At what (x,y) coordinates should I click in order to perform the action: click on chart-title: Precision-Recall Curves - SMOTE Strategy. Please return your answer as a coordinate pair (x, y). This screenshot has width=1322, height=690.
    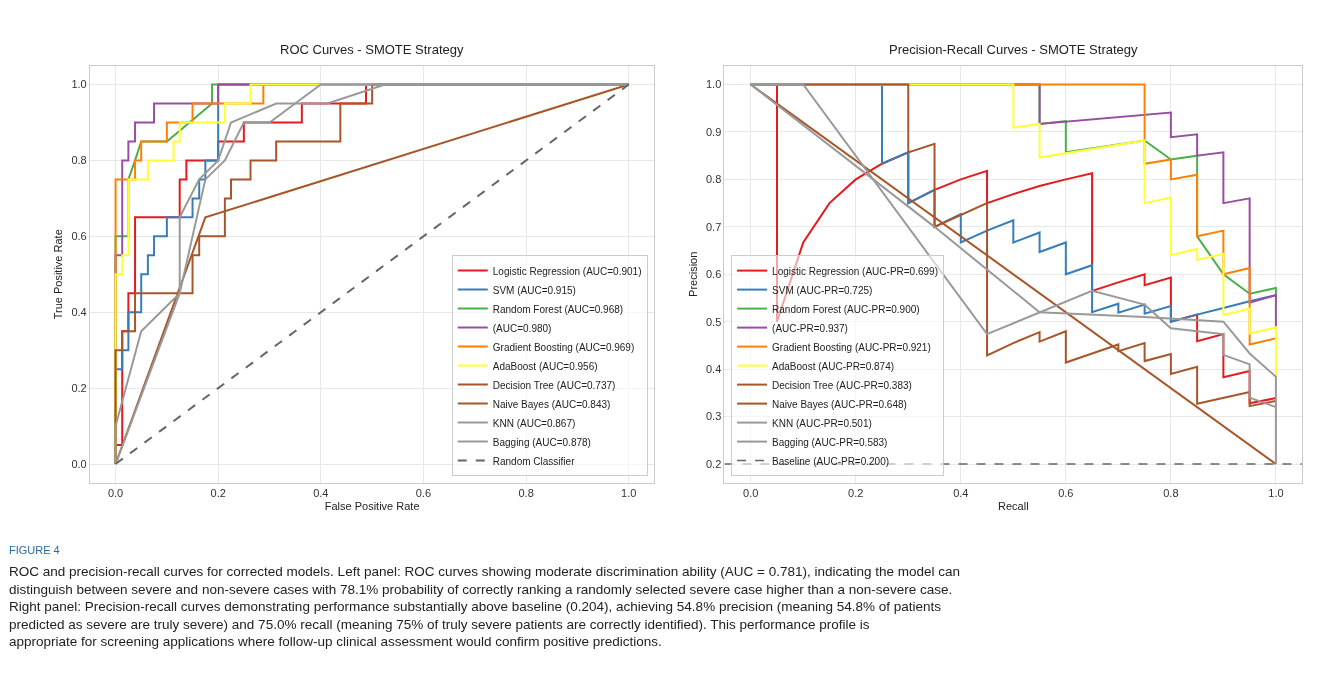
    Looking at the image, I should click on (1014, 49).